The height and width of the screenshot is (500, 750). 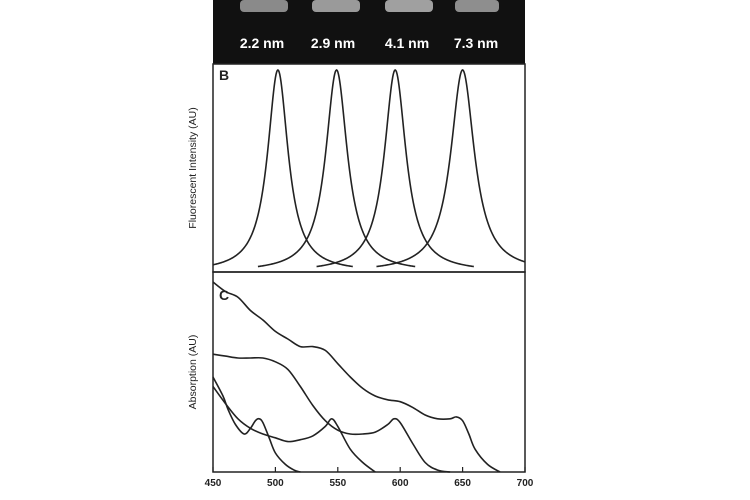 I want to click on panel-c-ylabel: Absorption (AU), so click(x=193, y=372).